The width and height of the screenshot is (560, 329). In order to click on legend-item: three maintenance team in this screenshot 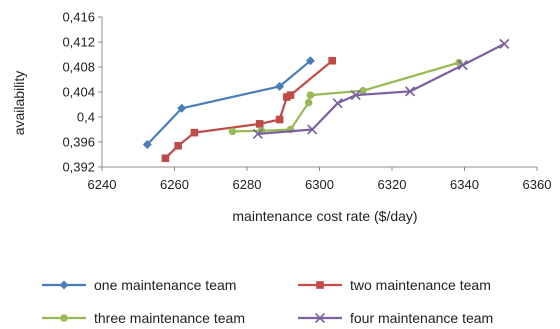, I will do `click(143, 318)`.